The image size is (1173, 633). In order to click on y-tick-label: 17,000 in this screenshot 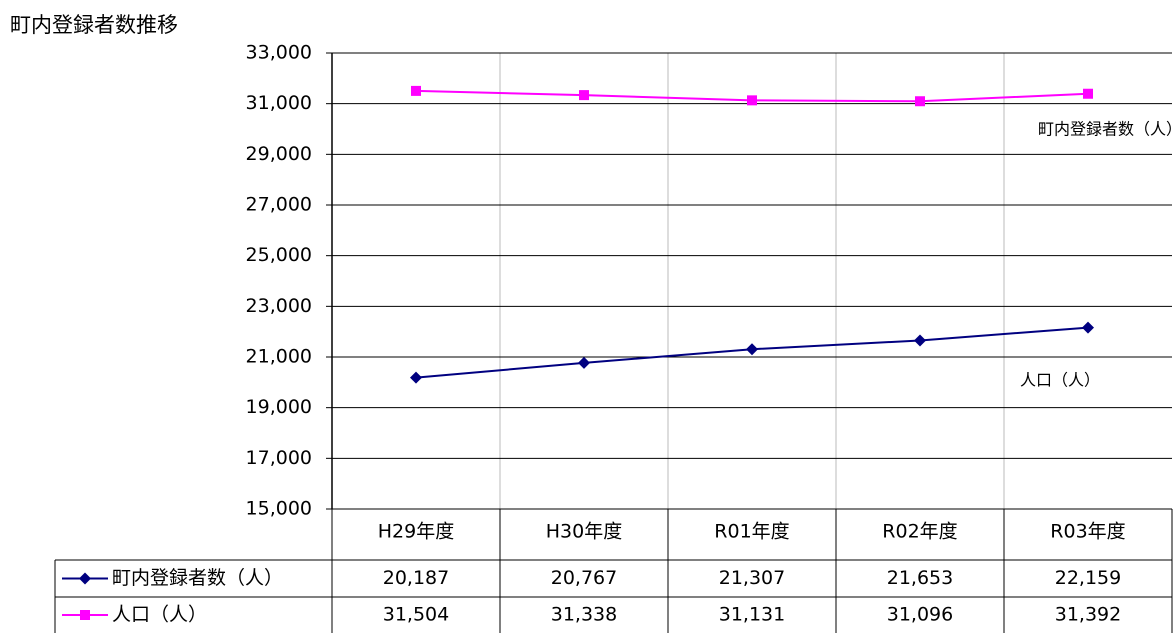, I will do `click(279, 458)`.